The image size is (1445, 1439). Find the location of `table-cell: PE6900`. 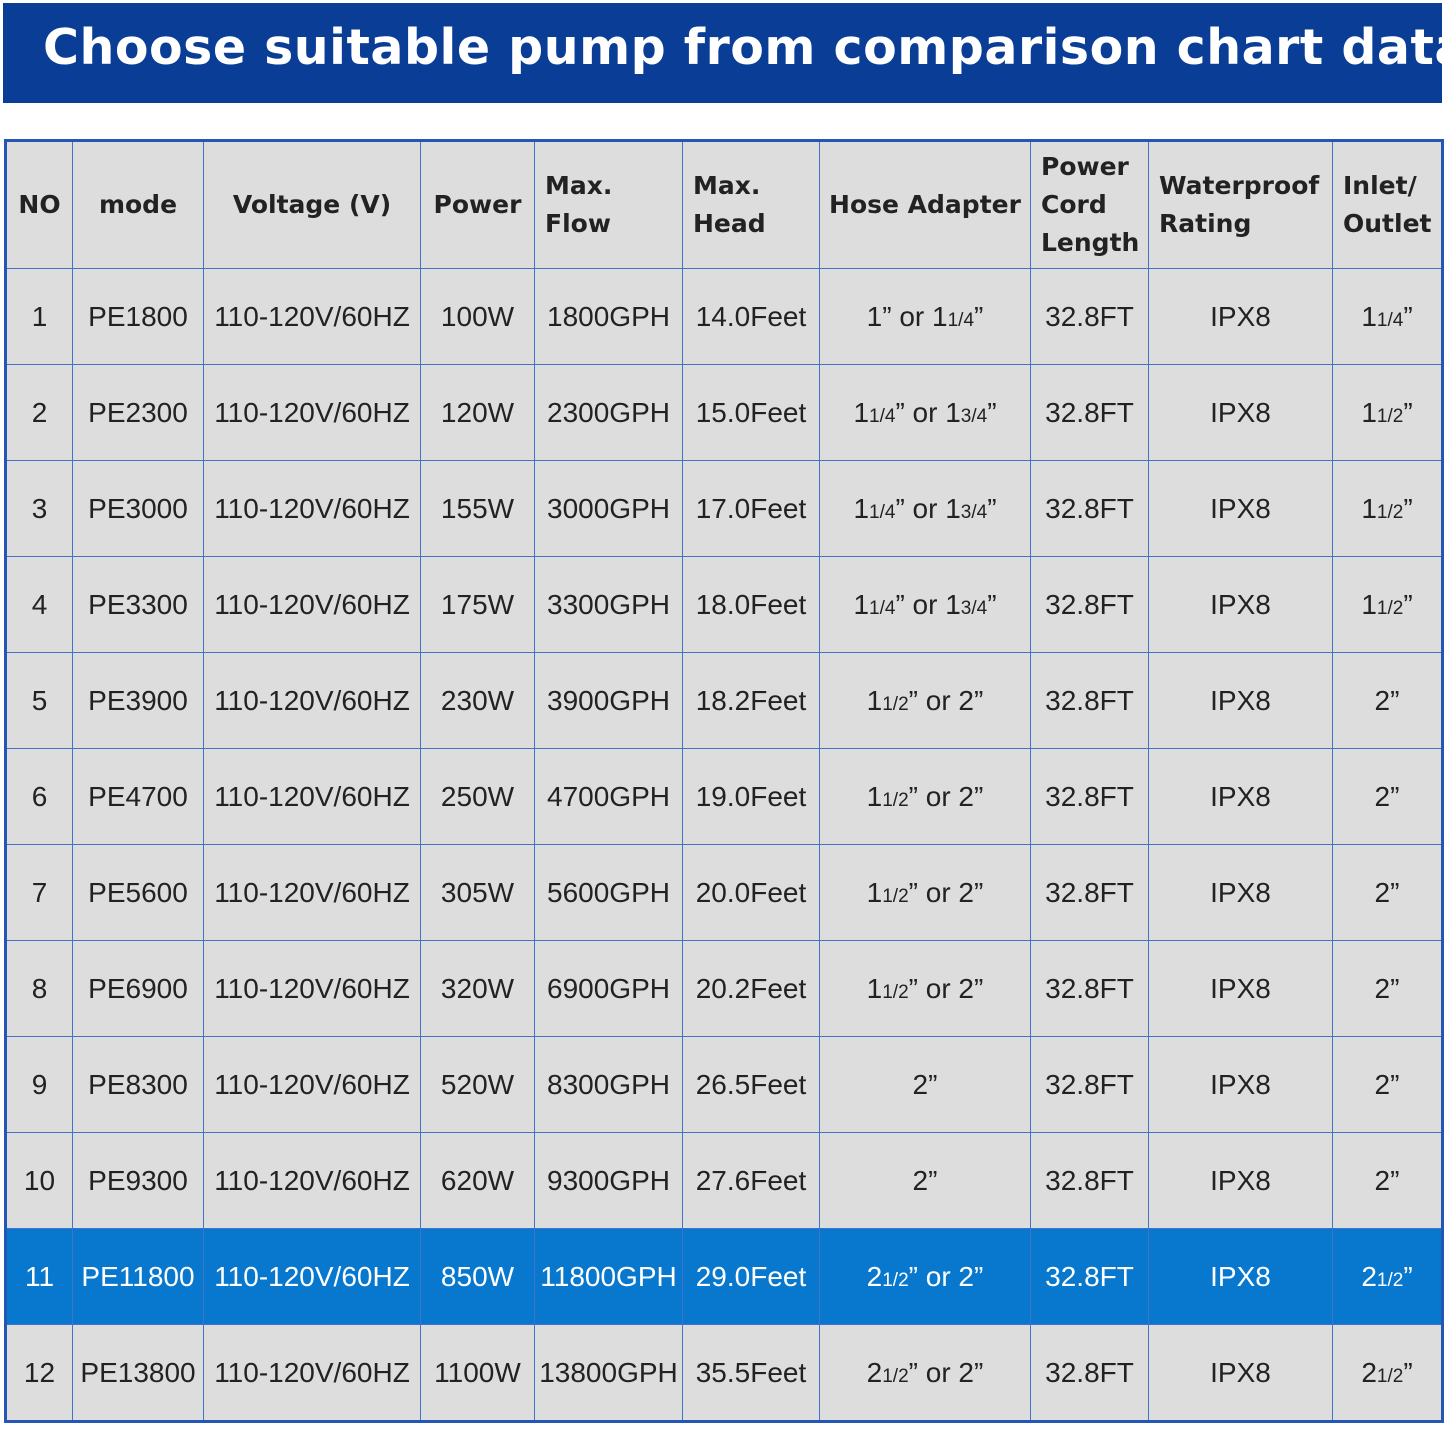

table-cell: PE6900 is located at coordinates (138, 988).